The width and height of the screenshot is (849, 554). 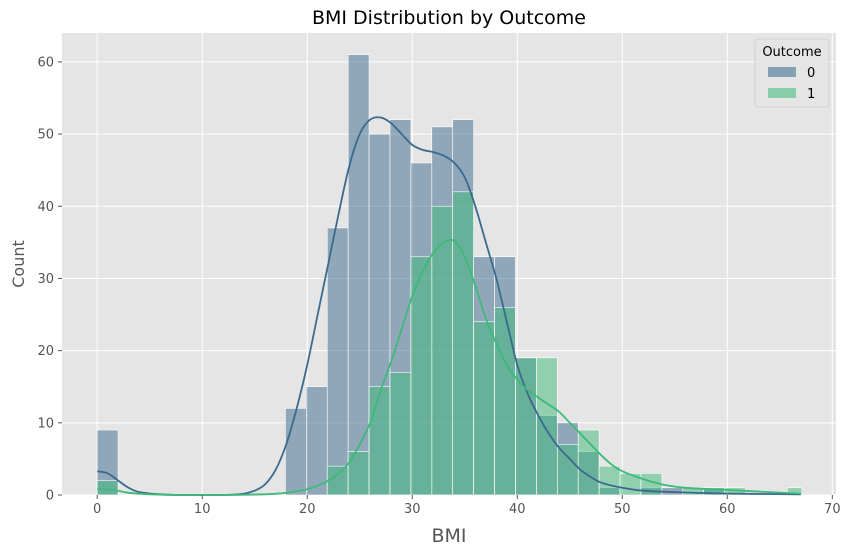 What do you see at coordinates (791, 52) in the screenshot?
I see `legend-title: Outcome` at bounding box center [791, 52].